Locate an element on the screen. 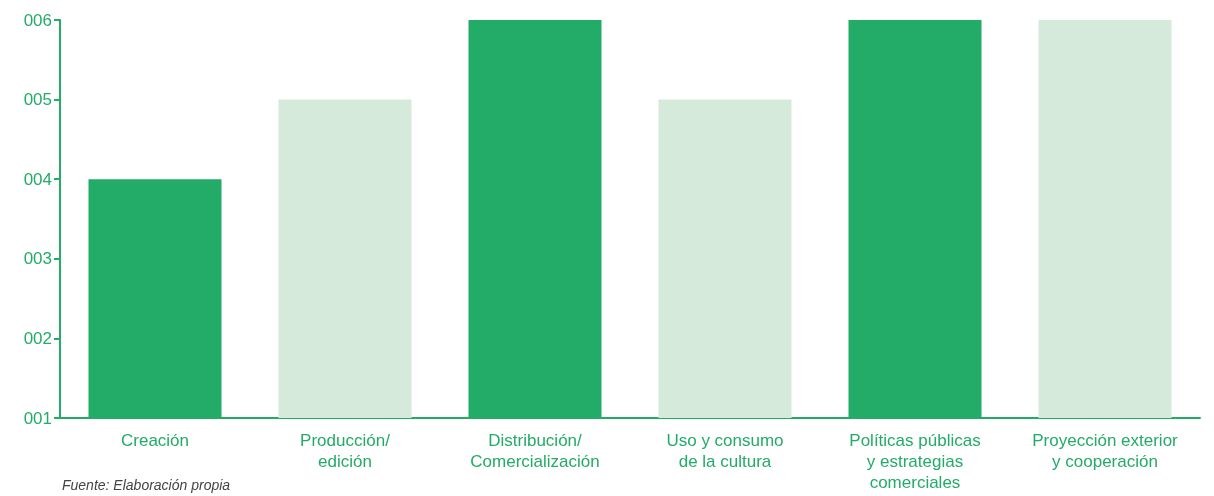 The width and height of the screenshot is (1214, 496). y-tick-label: 006 is located at coordinates (37, 20).